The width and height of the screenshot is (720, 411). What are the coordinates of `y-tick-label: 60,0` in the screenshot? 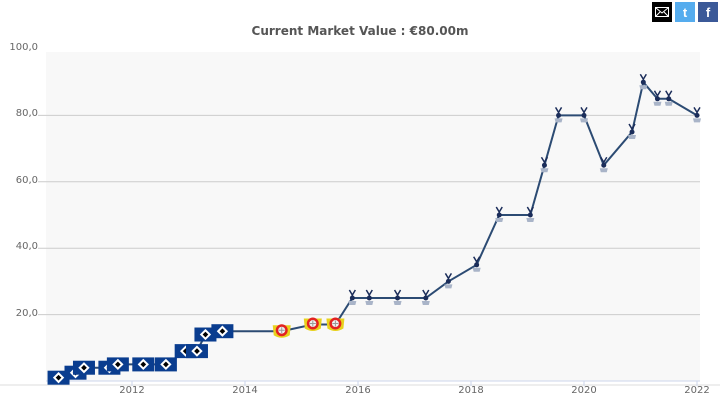 It's located at (26, 180).